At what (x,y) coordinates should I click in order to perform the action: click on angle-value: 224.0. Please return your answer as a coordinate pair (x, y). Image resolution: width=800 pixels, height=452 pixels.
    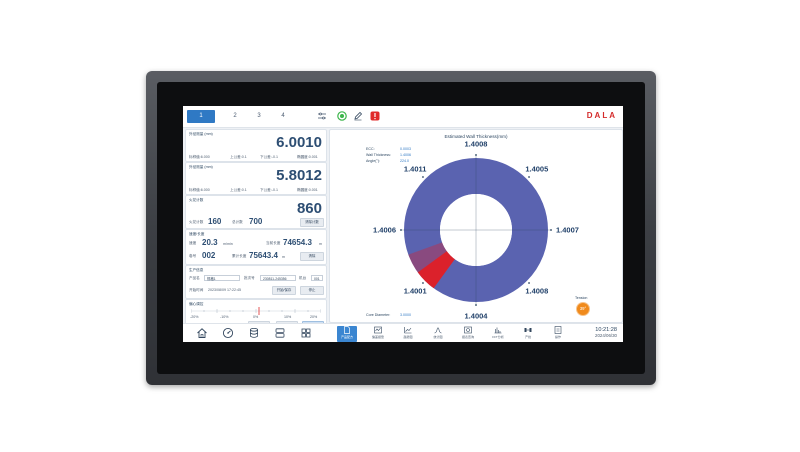
    Looking at the image, I should click on (404, 161).